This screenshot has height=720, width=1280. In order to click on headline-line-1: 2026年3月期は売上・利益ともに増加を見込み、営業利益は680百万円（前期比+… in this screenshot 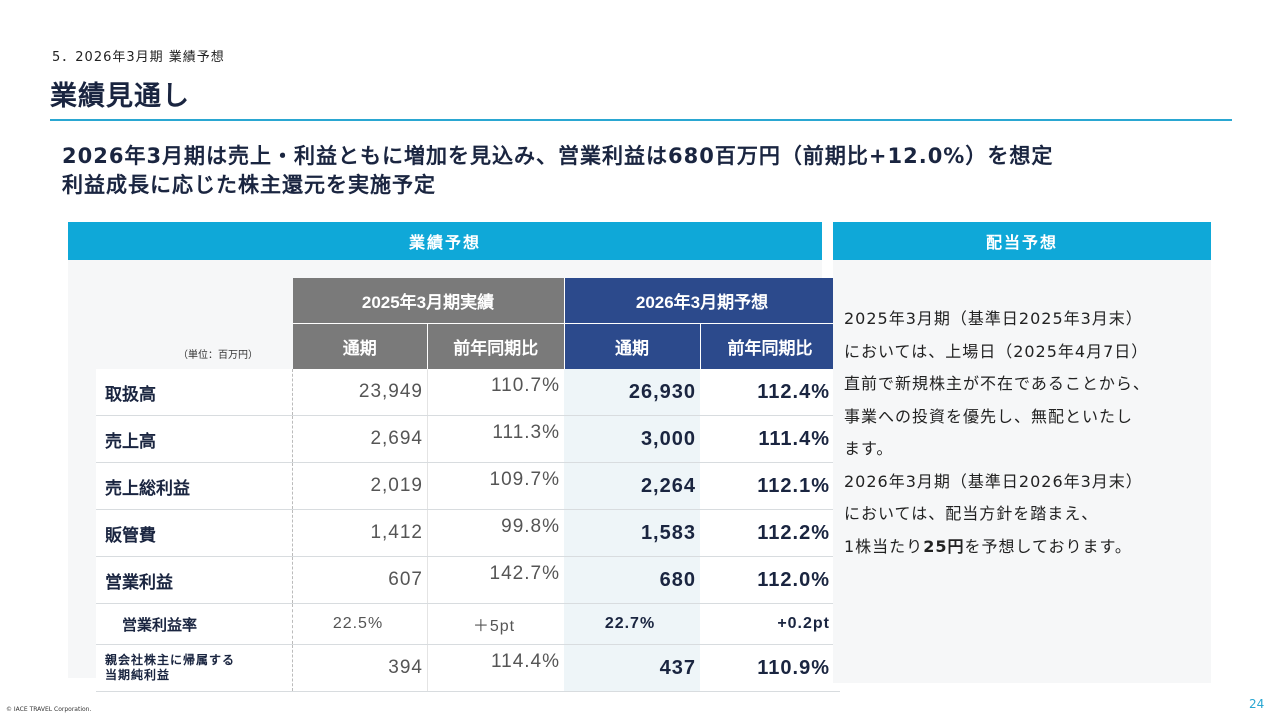, I will do `click(558, 156)`.